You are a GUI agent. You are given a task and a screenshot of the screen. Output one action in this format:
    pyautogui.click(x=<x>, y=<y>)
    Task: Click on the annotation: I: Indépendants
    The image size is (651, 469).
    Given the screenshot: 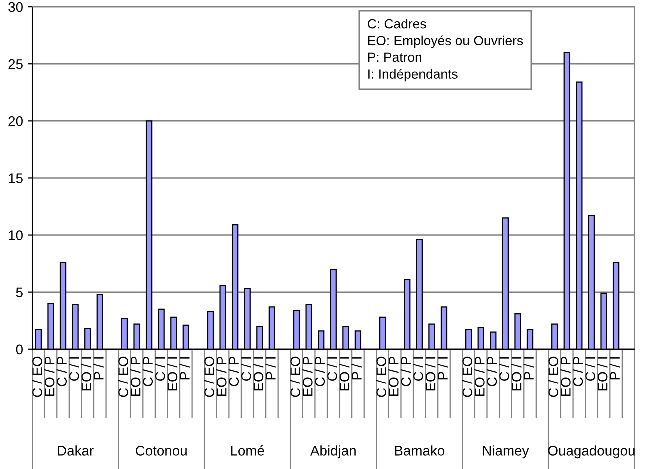 What is the action you would take?
    pyautogui.click(x=413, y=75)
    